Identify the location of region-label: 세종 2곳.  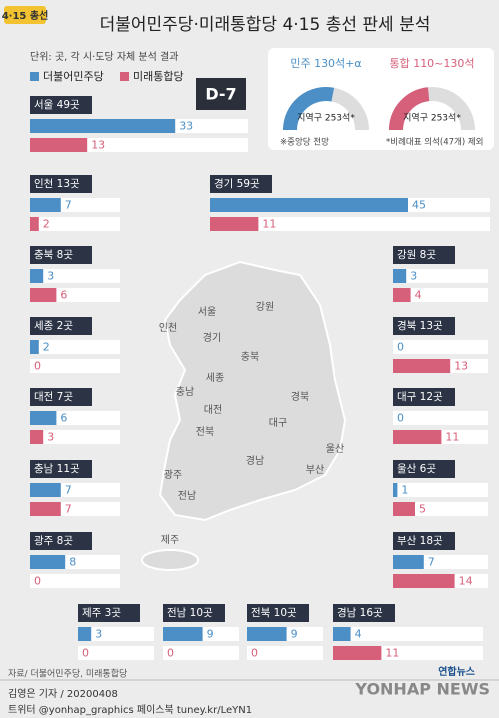
(53, 326).